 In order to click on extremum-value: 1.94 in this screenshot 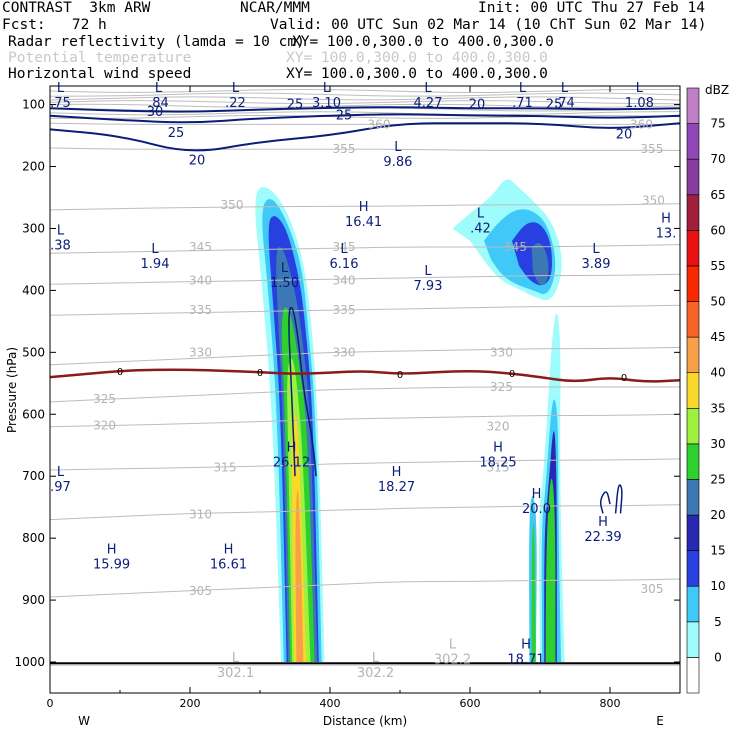, I will do `click(155, 264)`.